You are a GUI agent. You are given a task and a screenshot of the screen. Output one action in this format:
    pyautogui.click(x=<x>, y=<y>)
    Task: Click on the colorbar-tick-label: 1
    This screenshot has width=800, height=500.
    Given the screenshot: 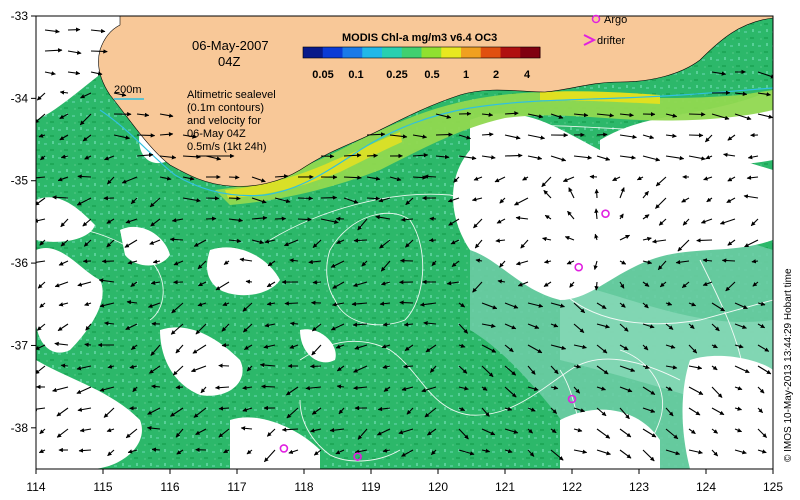 What is the action you would take?
    pyautogui.click(x=466, y=75)
    